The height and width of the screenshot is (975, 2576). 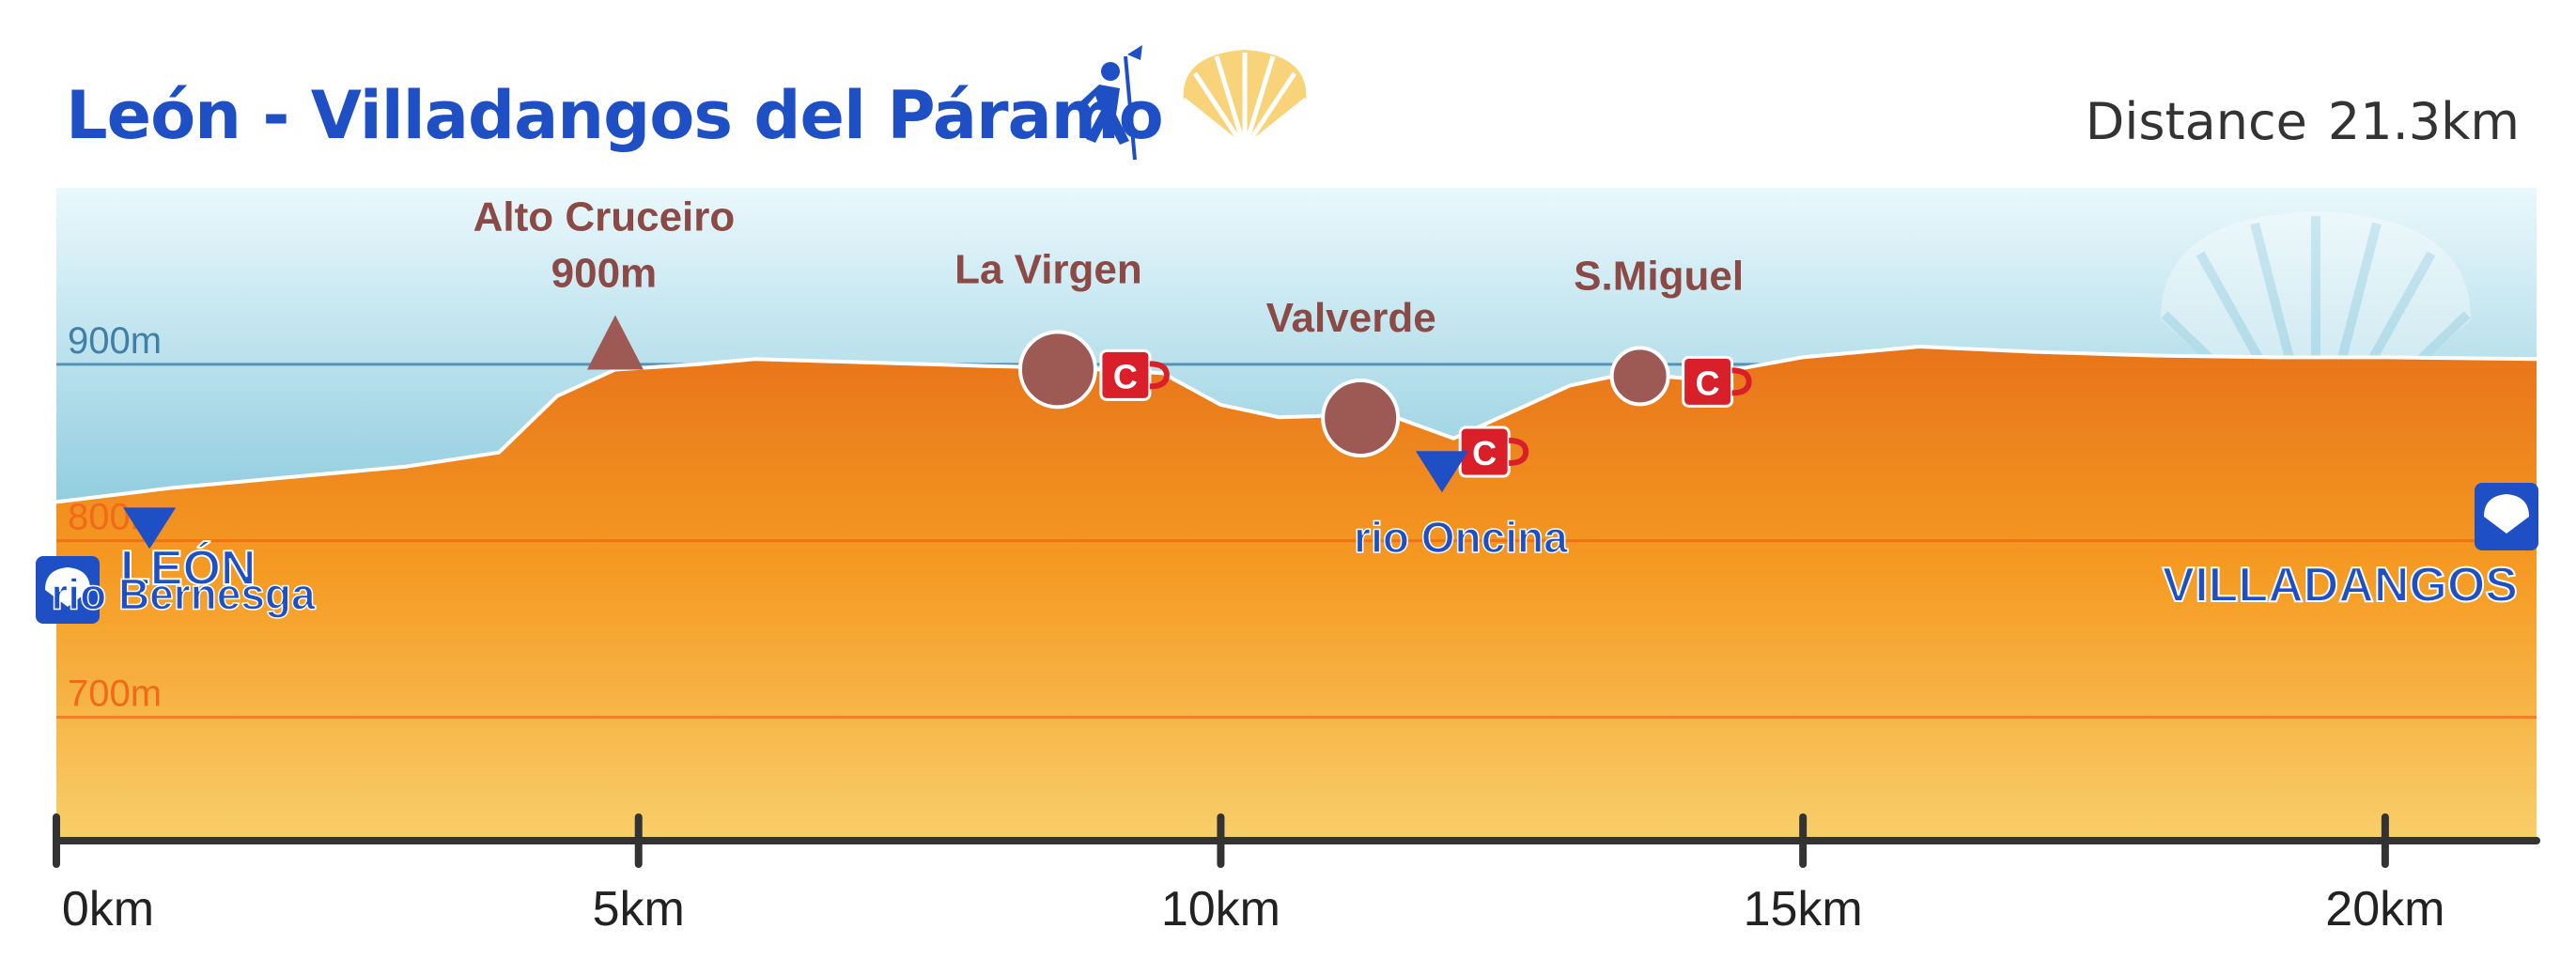 I want to click on x-tick-label-0: 0km, so click(x=108, y=909).